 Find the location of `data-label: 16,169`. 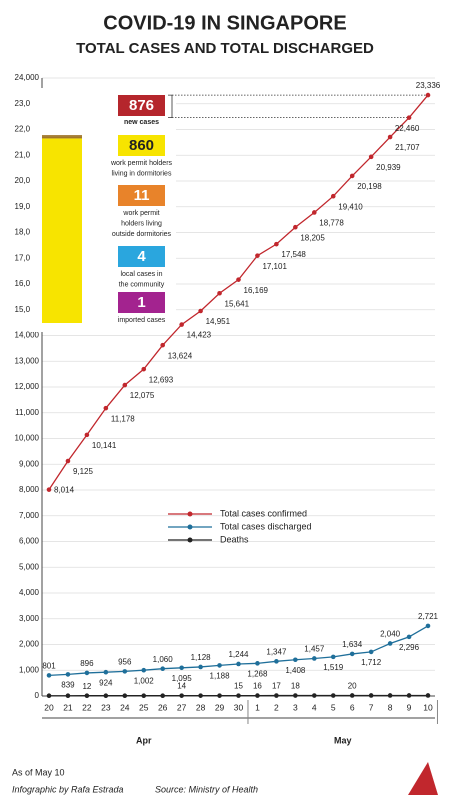

data-label: 16,169 is located at coordinates (256, 290).